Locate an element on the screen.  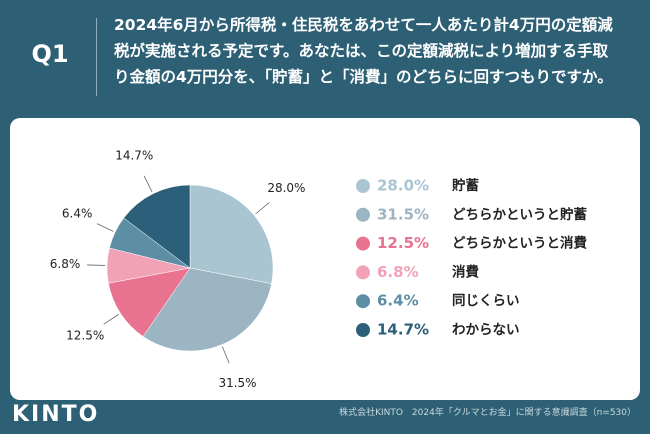
legend-value: 31.5% is located at coordinates (403, 214).